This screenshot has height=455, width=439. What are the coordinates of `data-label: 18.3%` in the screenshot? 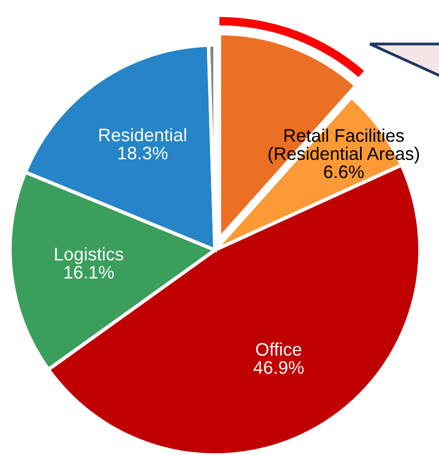 It's located at (143, 153).